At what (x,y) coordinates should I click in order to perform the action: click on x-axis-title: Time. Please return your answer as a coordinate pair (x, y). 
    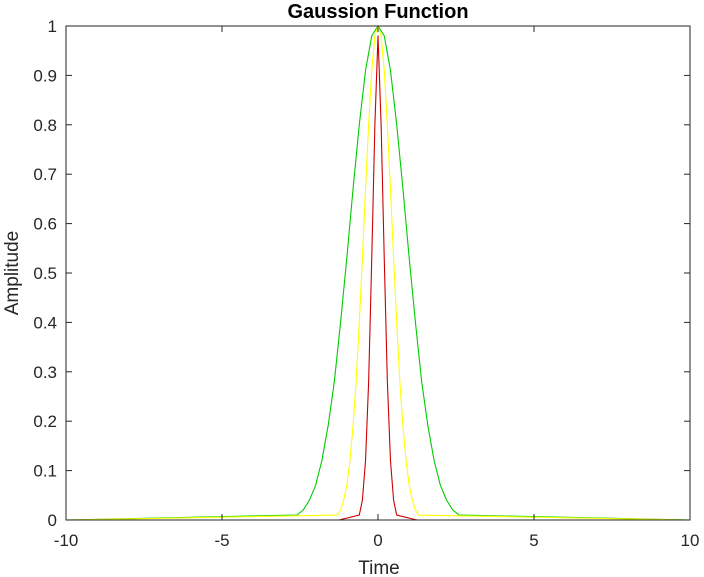
    Looking at the image, I should click on (379, 567).